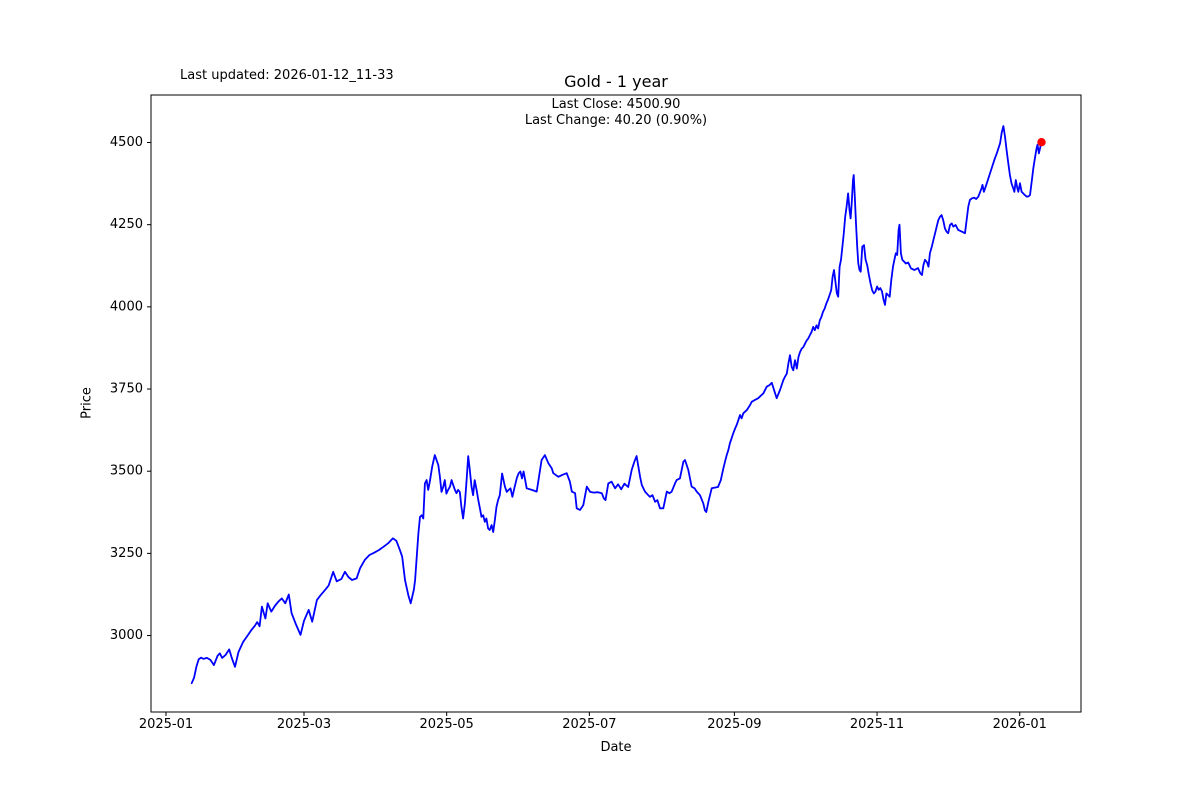 The image size is (1200, 800). What do you see at coordinates (166, 724) in the screenshot?
I see `x-tick-label: 2025-01` at bounding box center [166, 724].